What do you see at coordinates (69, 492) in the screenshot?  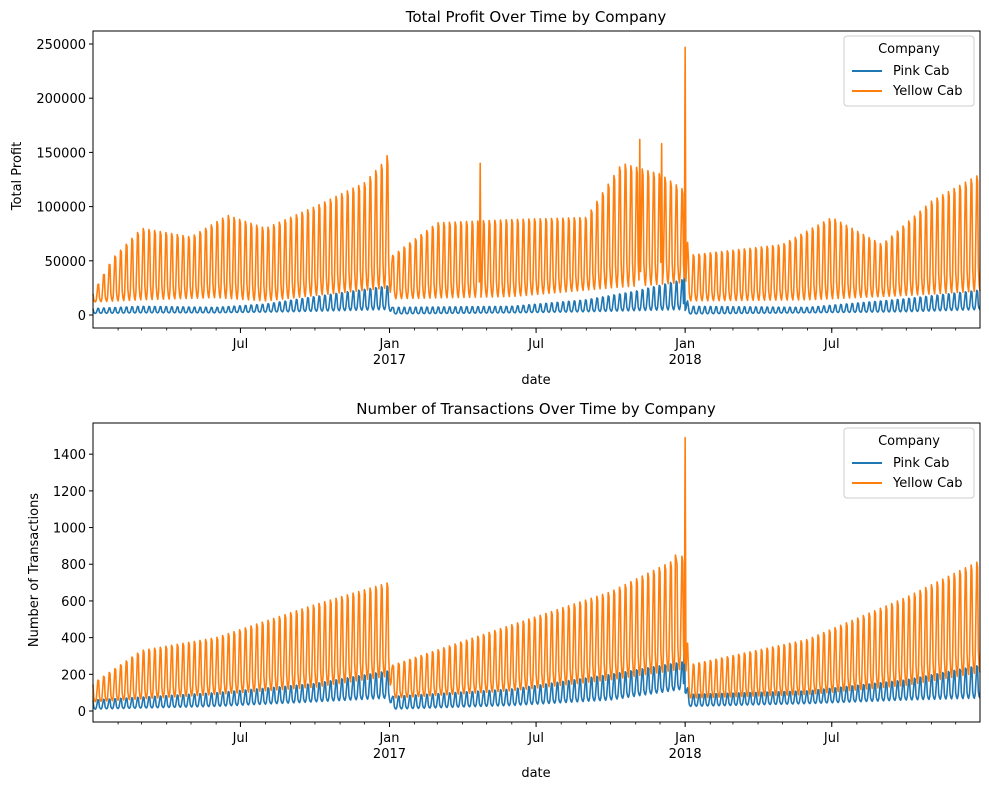 I see `y-tick-label: 1200` at bounding box center [69, 492].